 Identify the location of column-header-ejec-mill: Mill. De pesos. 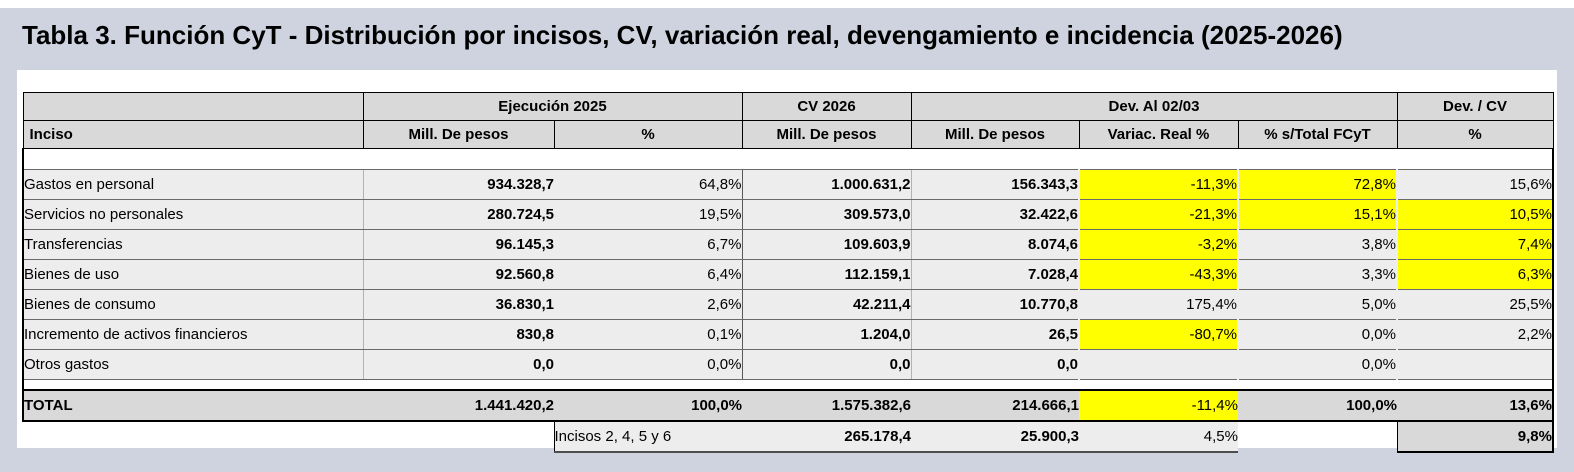
(458, 134).